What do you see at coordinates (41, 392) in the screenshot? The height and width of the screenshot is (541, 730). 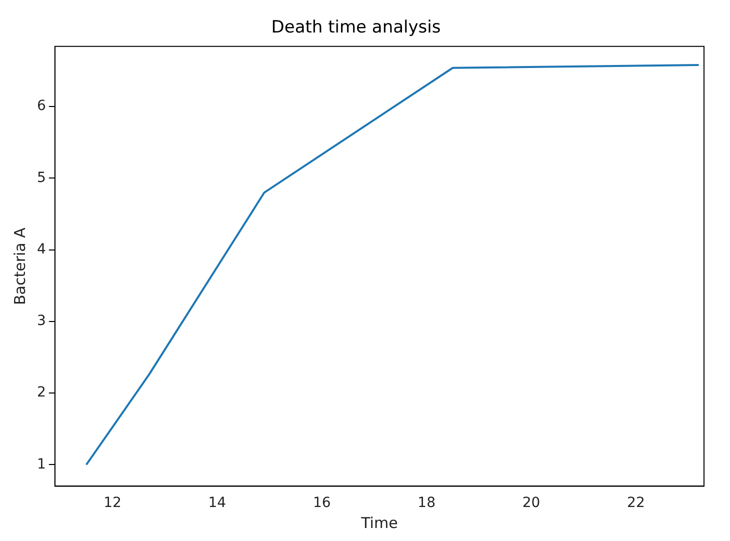 I see `y-tick-label: 2` at bounding box center [41, 392].